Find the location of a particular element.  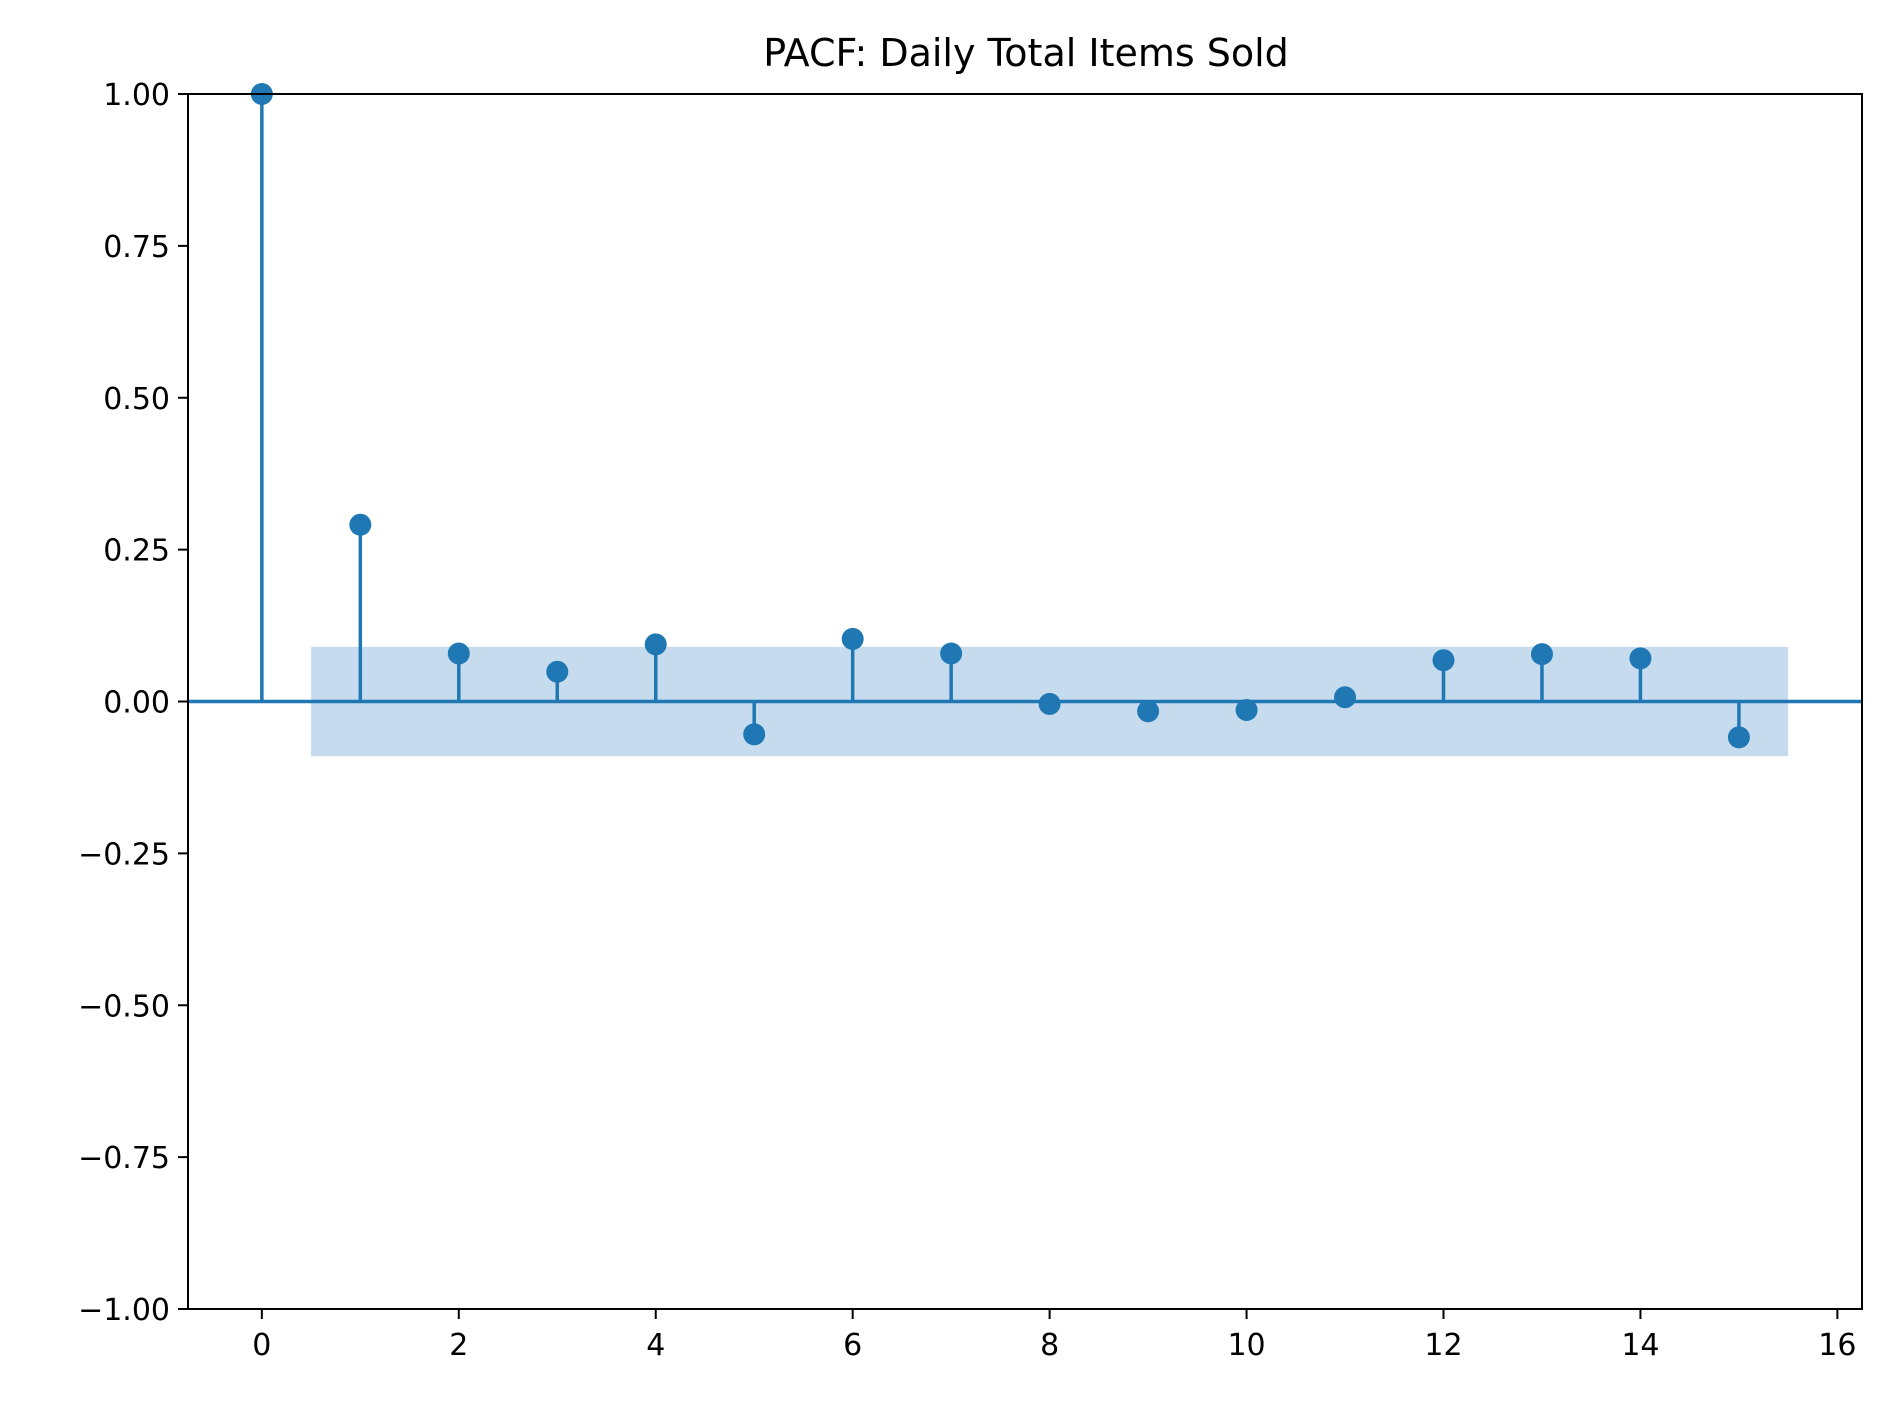

y-tick-label: 0.50 is located at coordinates (136, 399).